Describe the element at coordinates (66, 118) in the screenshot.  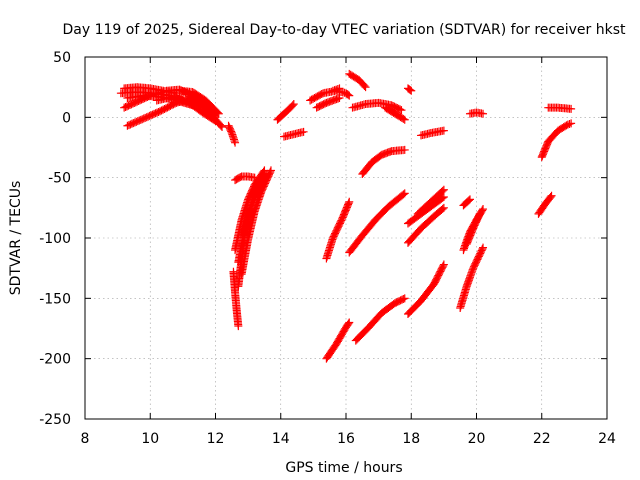
I see `y-tick-label: 0` at that location.